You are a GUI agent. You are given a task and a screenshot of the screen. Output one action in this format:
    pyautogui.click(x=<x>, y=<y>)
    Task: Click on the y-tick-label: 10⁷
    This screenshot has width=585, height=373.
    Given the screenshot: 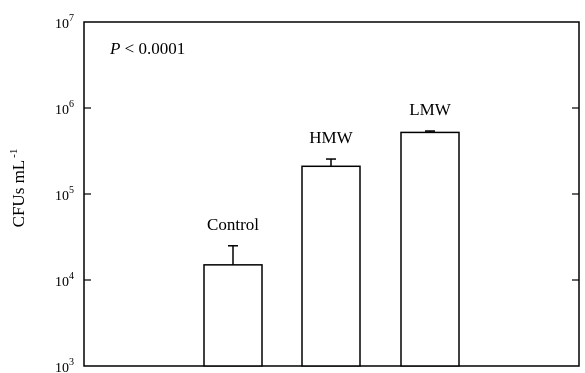 What is the action you would take?
    pyautogui.click(x=64, y=22)
    